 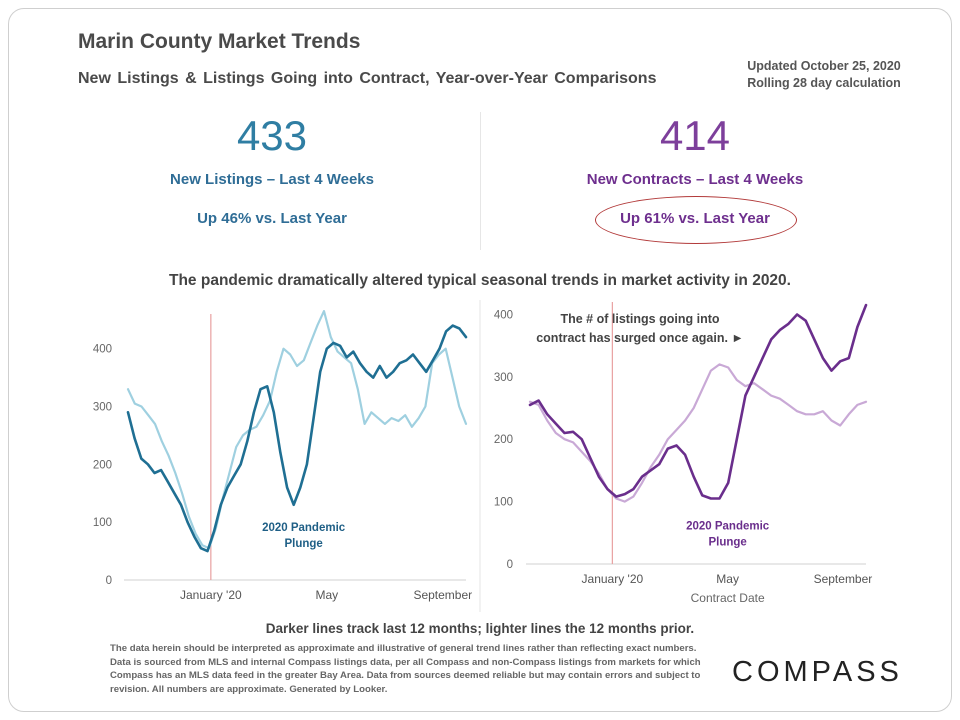 What do you see at coordinates (219, 41) in the screenshot?
I see `report-title: Marin County Market Trends` at bounding box center [219, 41].